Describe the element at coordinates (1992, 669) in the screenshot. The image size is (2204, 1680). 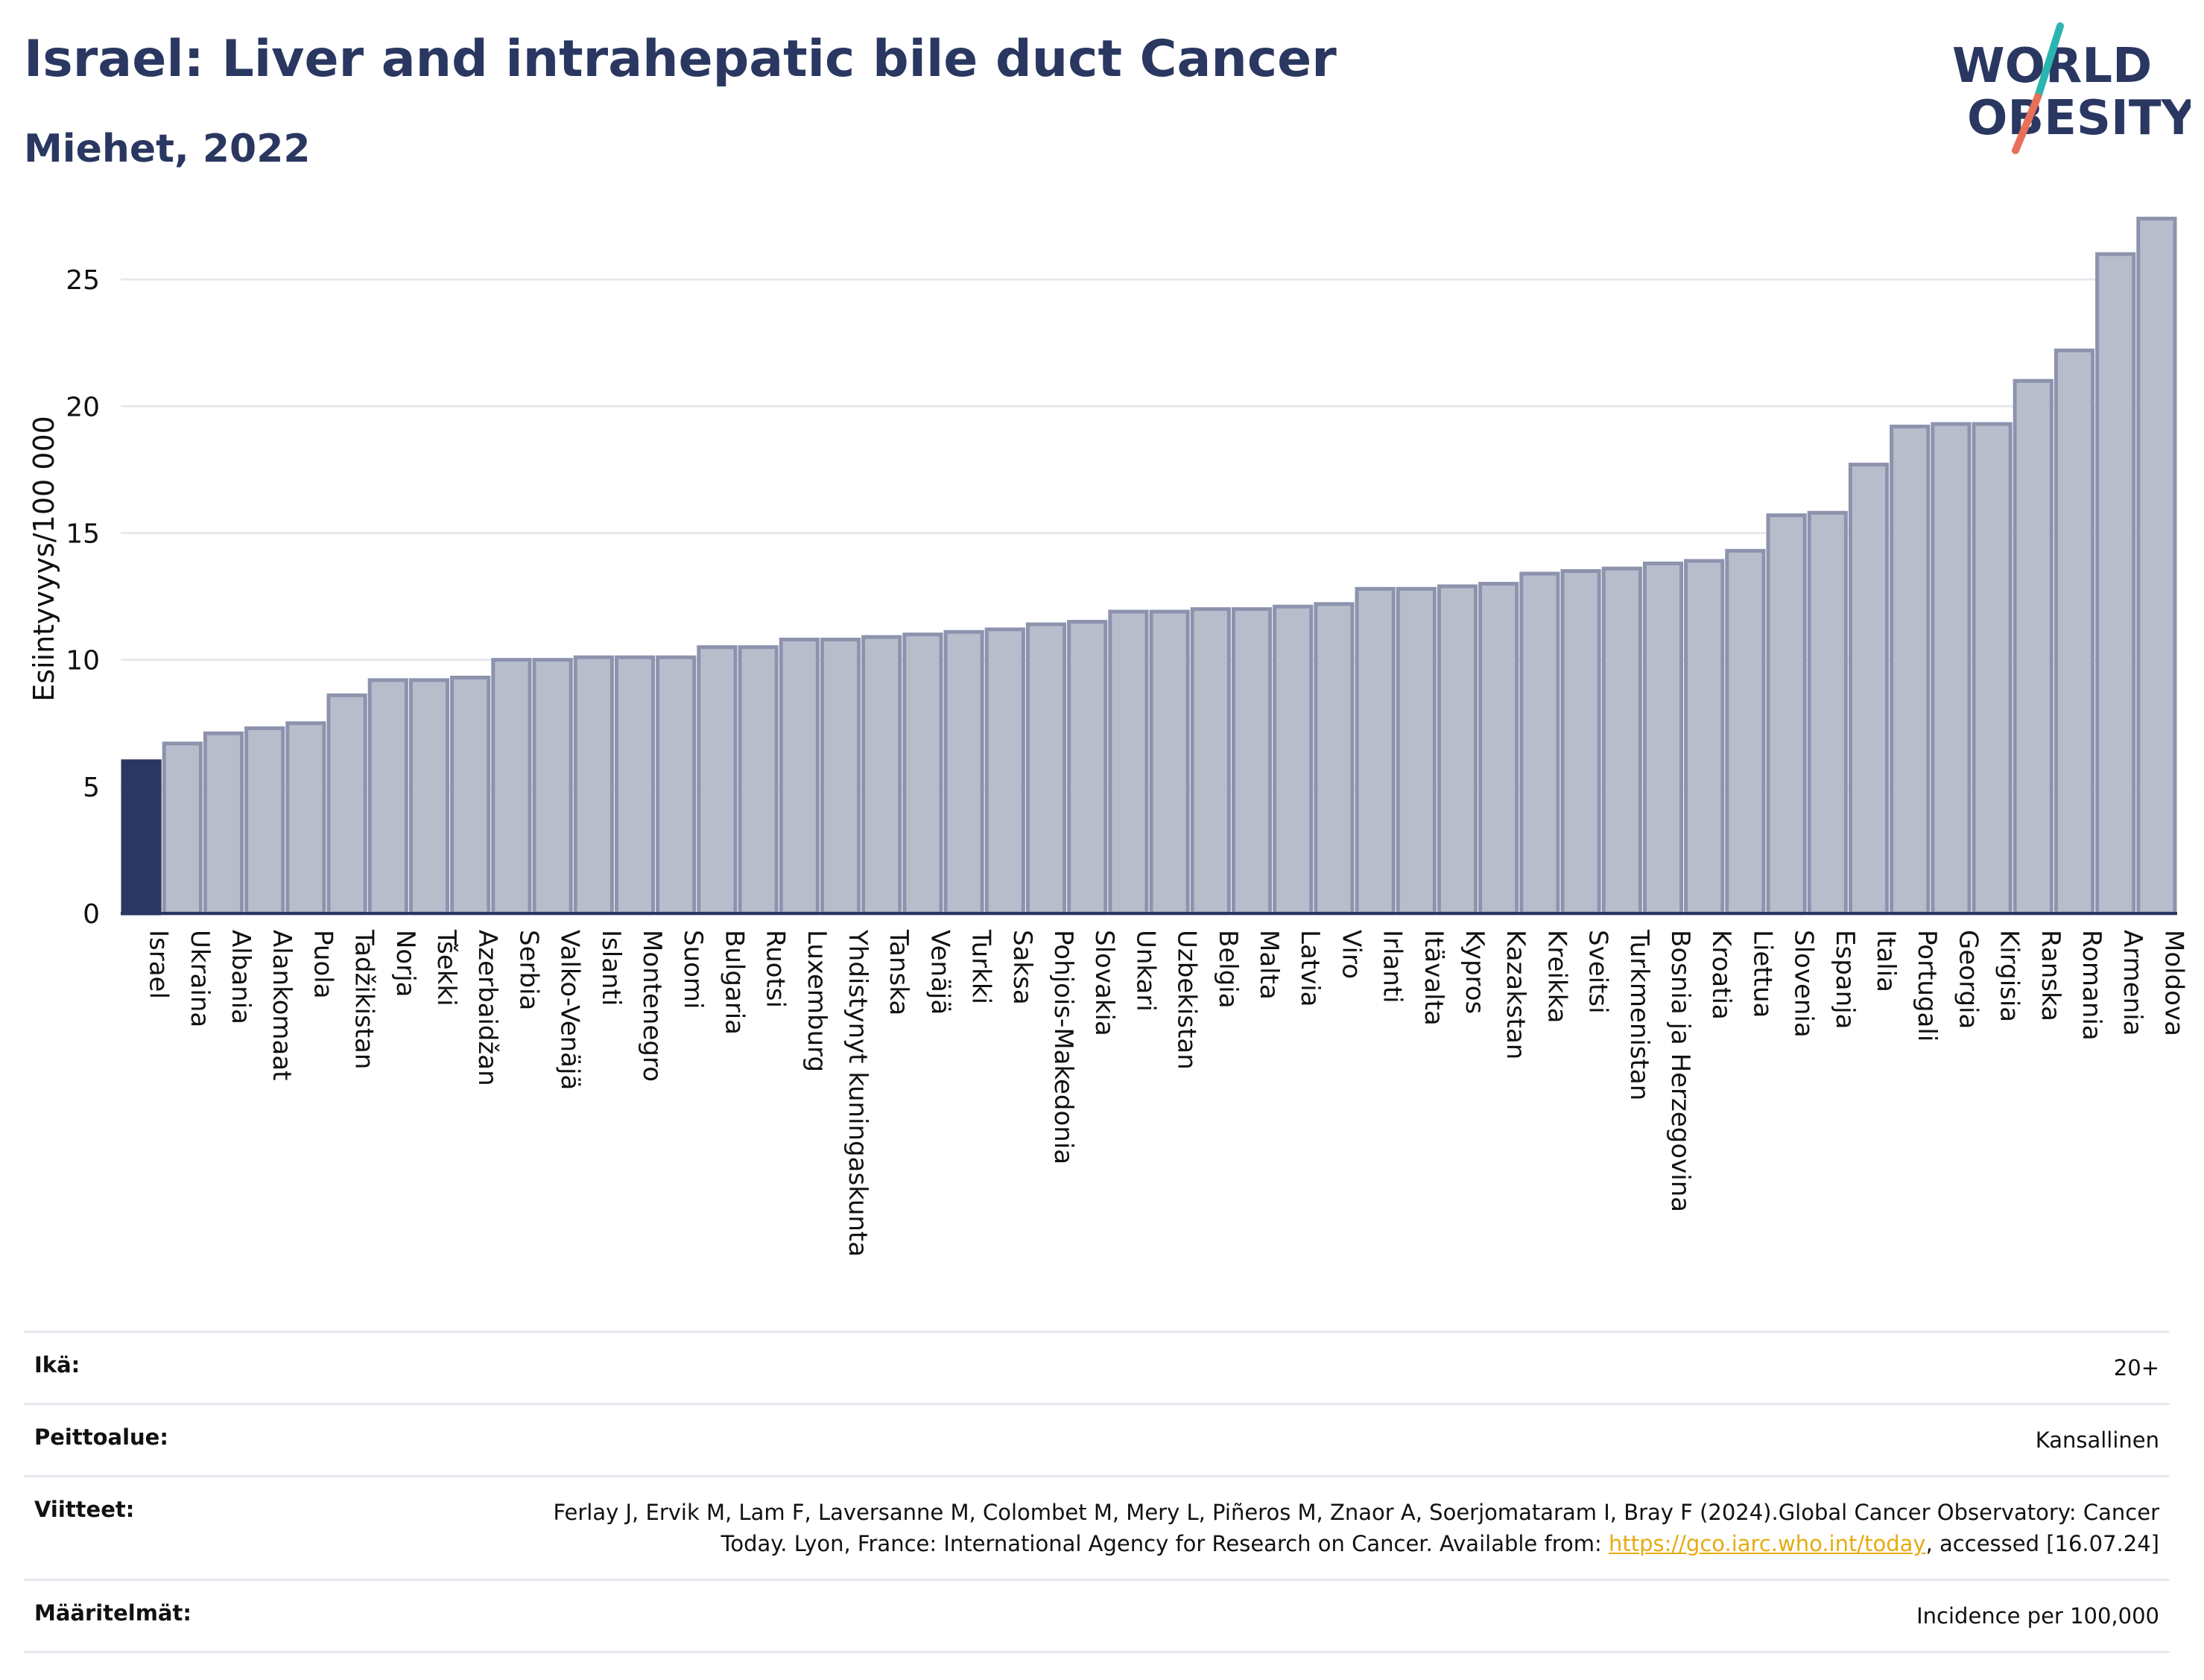
I see `bar-kirgisia` at that location.